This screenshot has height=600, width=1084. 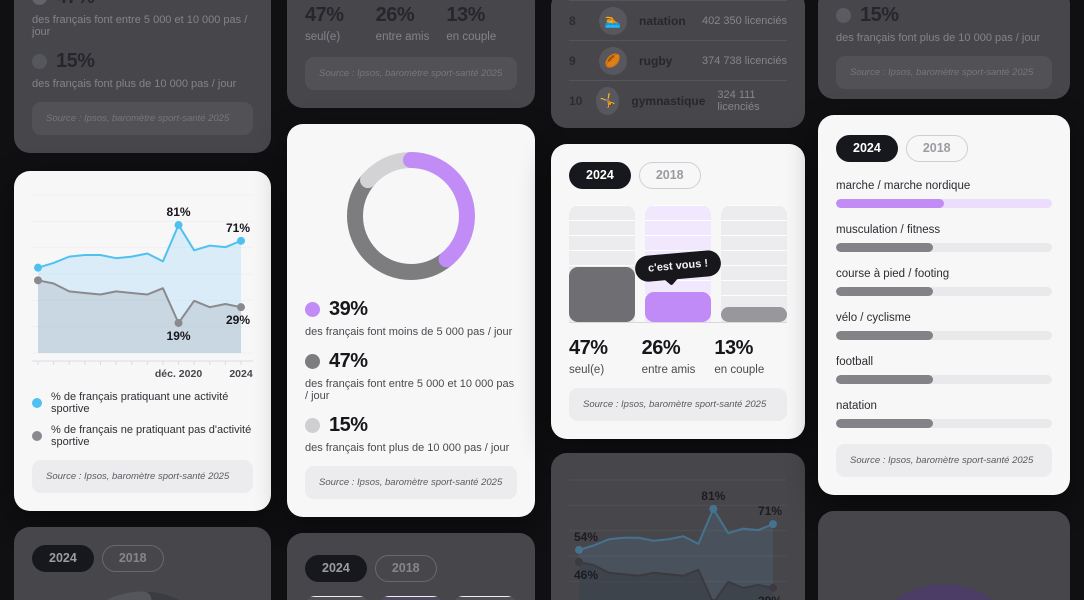 What do you see at coordinates (481, 23) in the screenshot?
I see `trio-stat: 13% en couple` at bounding box center [481, 23].